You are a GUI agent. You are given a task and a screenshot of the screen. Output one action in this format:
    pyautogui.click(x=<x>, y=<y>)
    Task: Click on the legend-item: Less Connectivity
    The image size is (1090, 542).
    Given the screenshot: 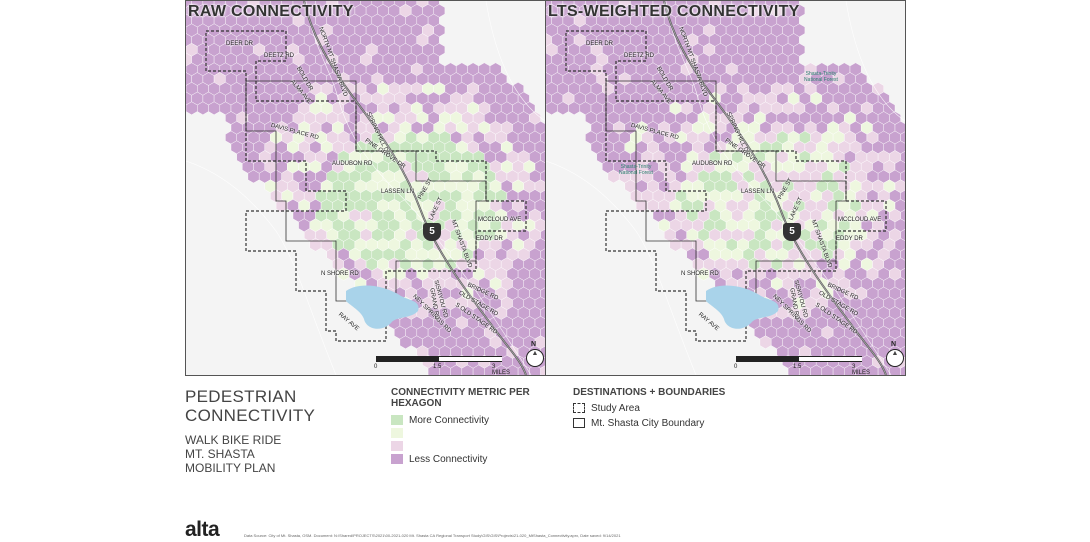 What is the action you would take?
    pyautogui.click(x=471, y=459)
    